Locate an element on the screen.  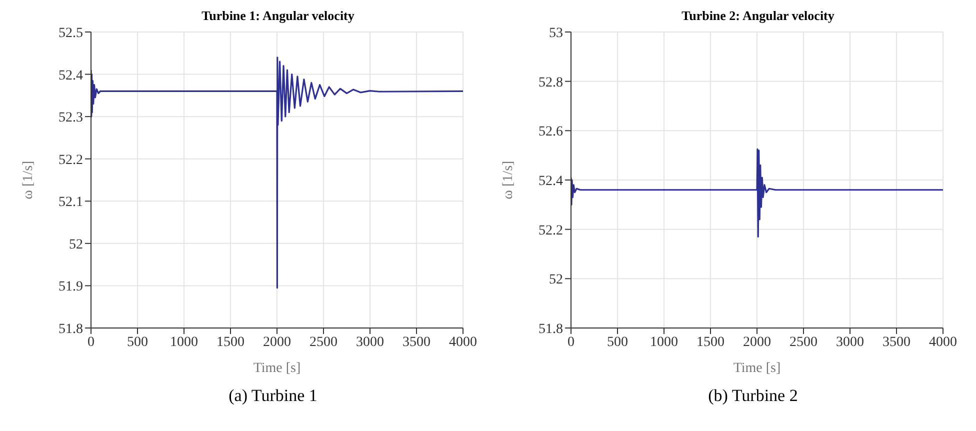
y-tick-label: 51.9 is located at coordinates (70, 287).